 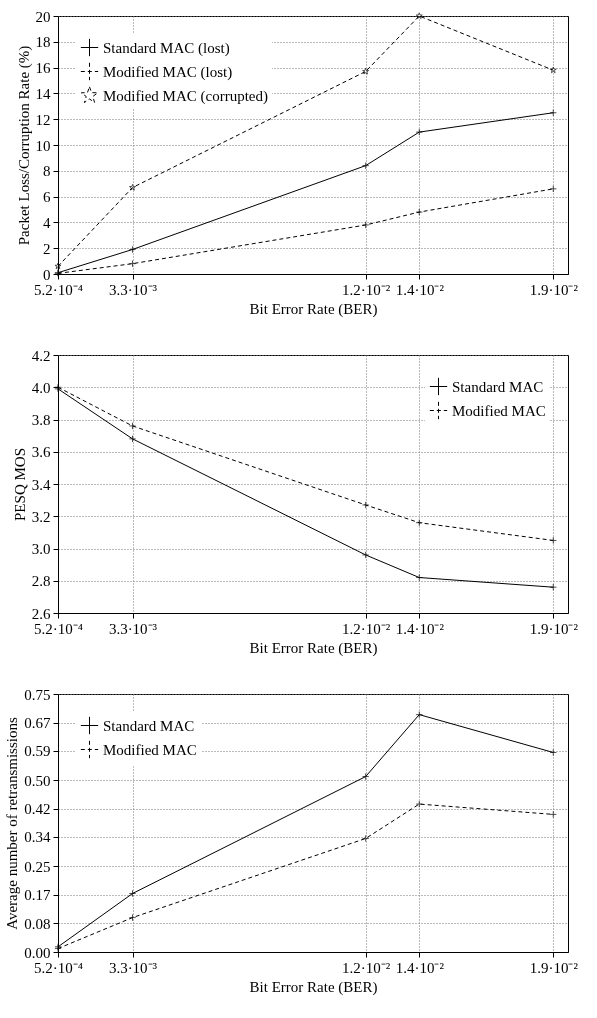 I want to click on y-tick-label: 3.4, so click(x=41, y=484).